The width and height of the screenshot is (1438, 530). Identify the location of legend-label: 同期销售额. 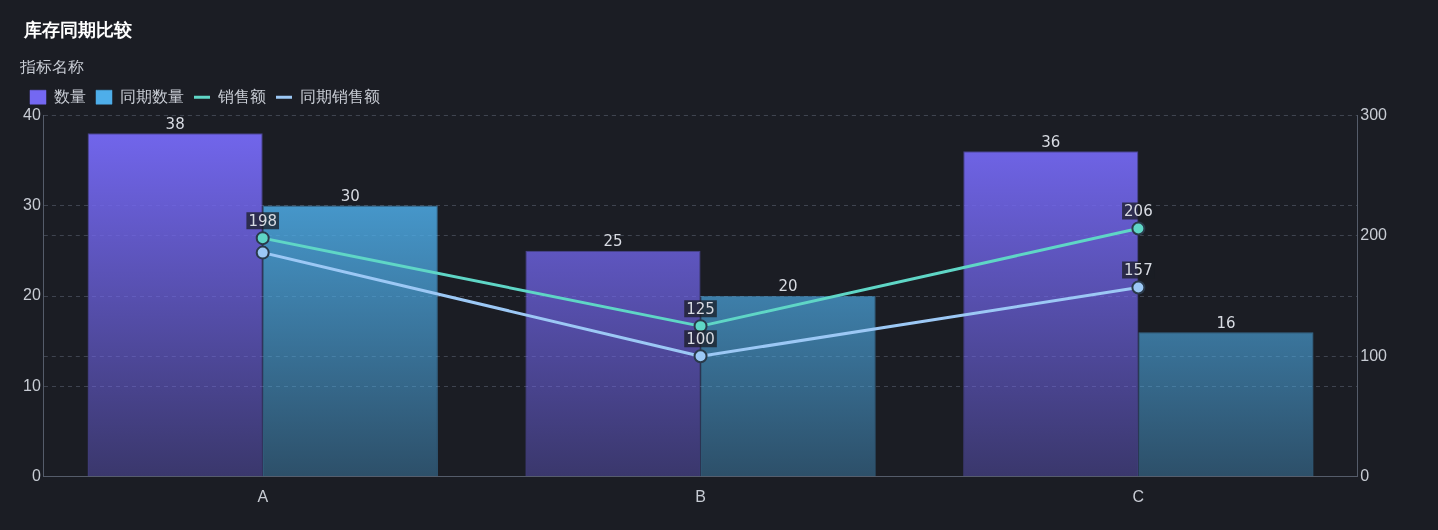
(340, 96).